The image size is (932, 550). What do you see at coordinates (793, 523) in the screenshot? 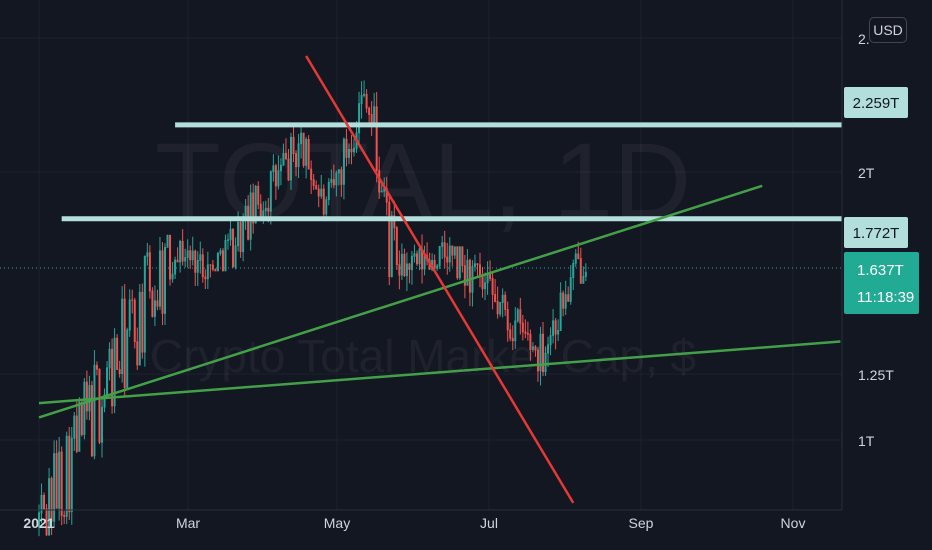
I see `x-tick-label: Nov` at bounding box center [793, 523].